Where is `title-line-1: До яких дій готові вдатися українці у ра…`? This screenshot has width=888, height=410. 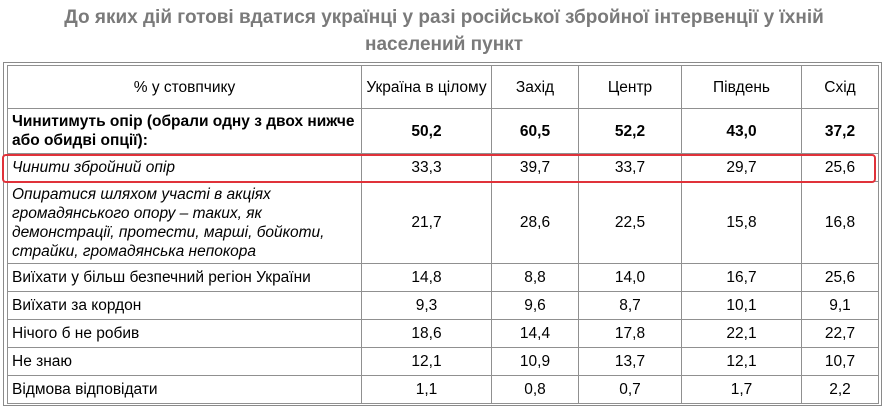
title-line-1: До яких дій готові вдатися українці у ра… is located at coordinates (444, 17).